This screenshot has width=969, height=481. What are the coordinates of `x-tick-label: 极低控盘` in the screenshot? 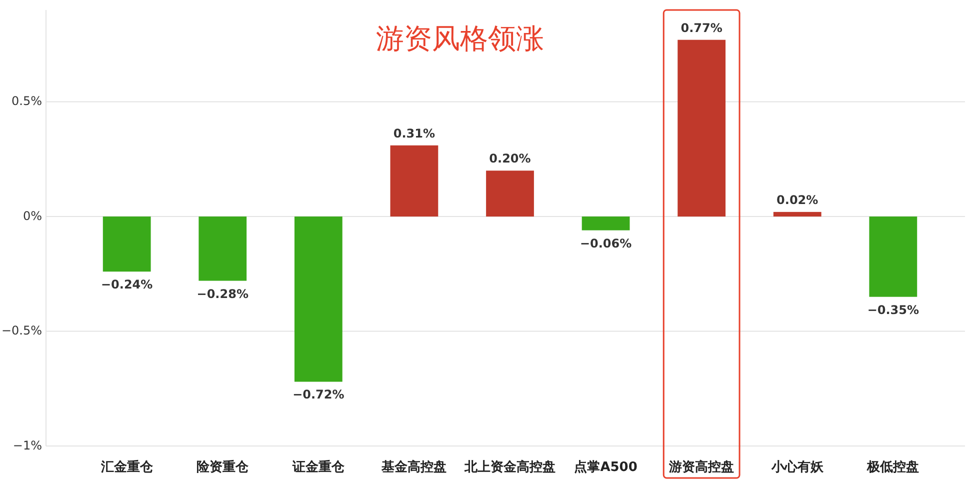 It's located at (893, 467).